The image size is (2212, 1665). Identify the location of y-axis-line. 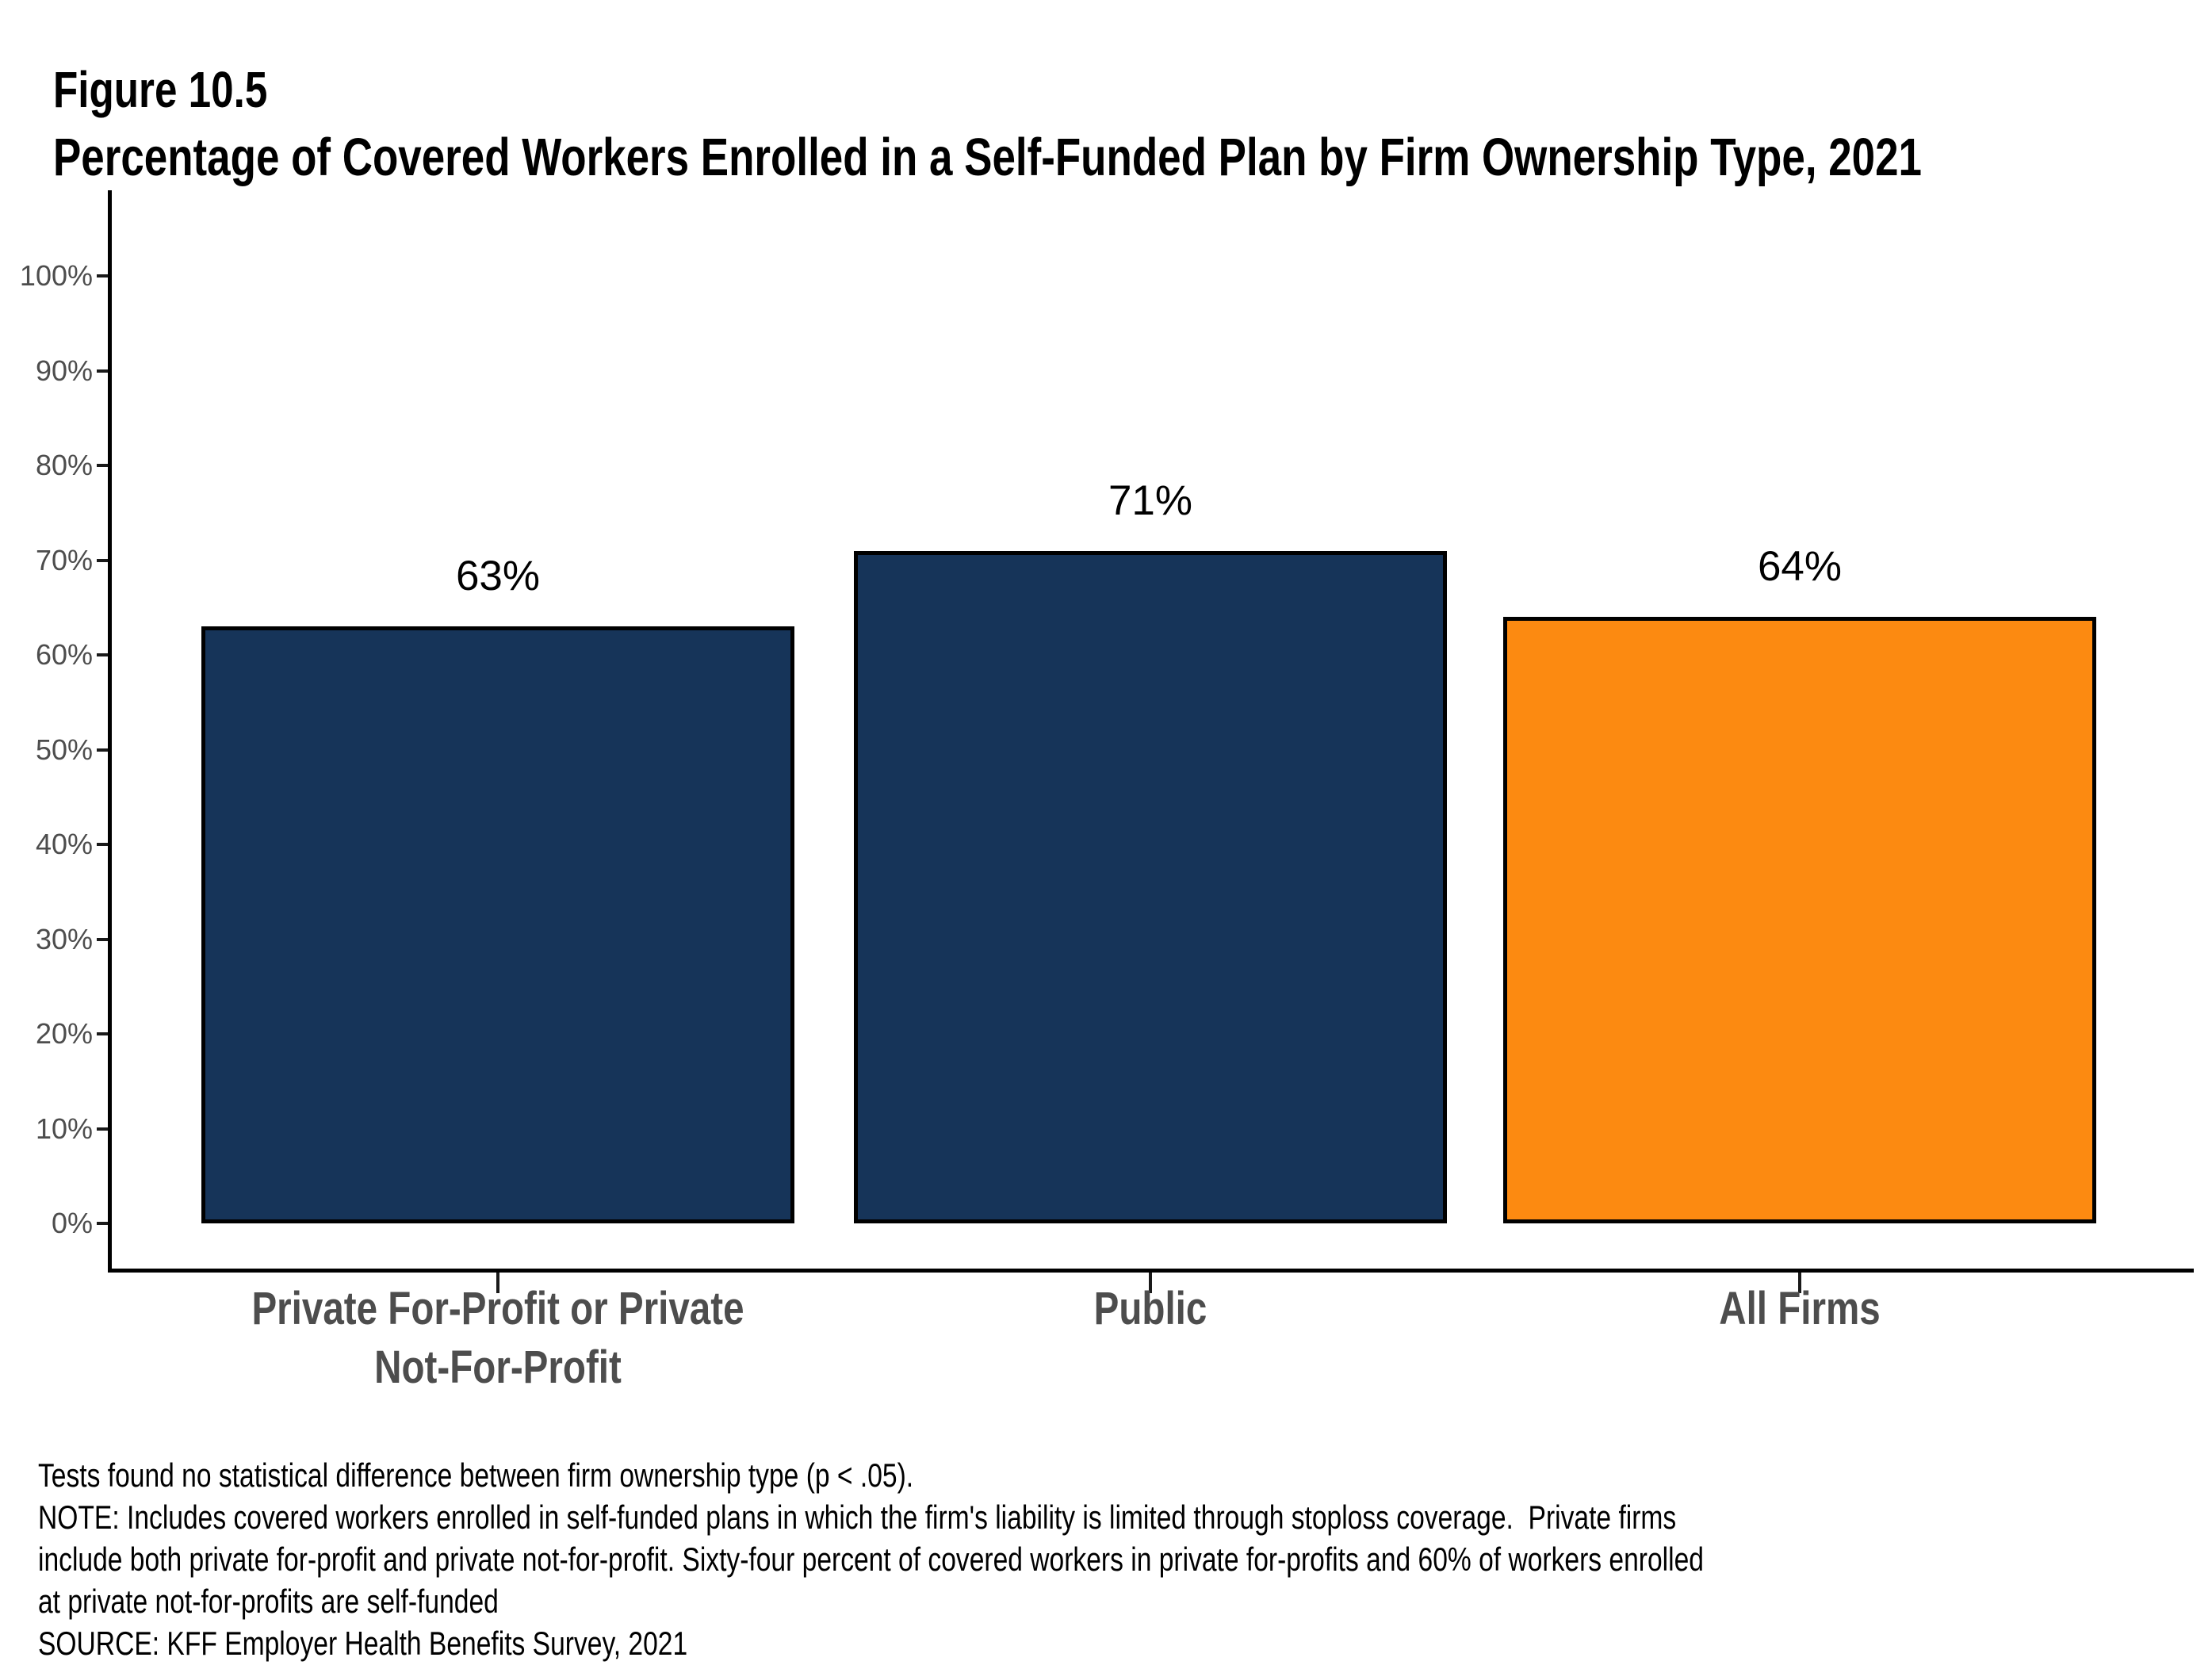
(110, 731).